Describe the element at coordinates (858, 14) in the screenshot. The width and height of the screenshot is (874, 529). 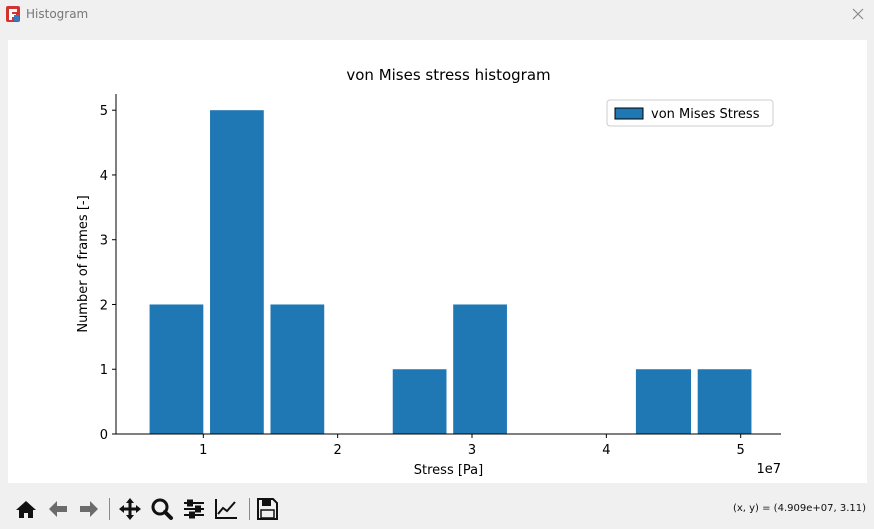
I see `close-icon` at that location.